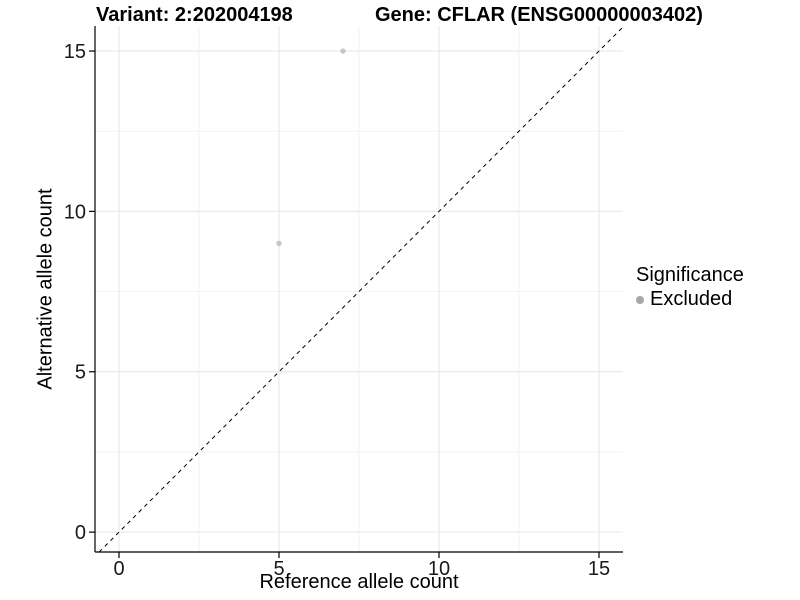 This screenshot has width=800, height=600. Describe the element at coordinates (439, 569) in the screenshot. I see `x-tick-label: 10` at that location.